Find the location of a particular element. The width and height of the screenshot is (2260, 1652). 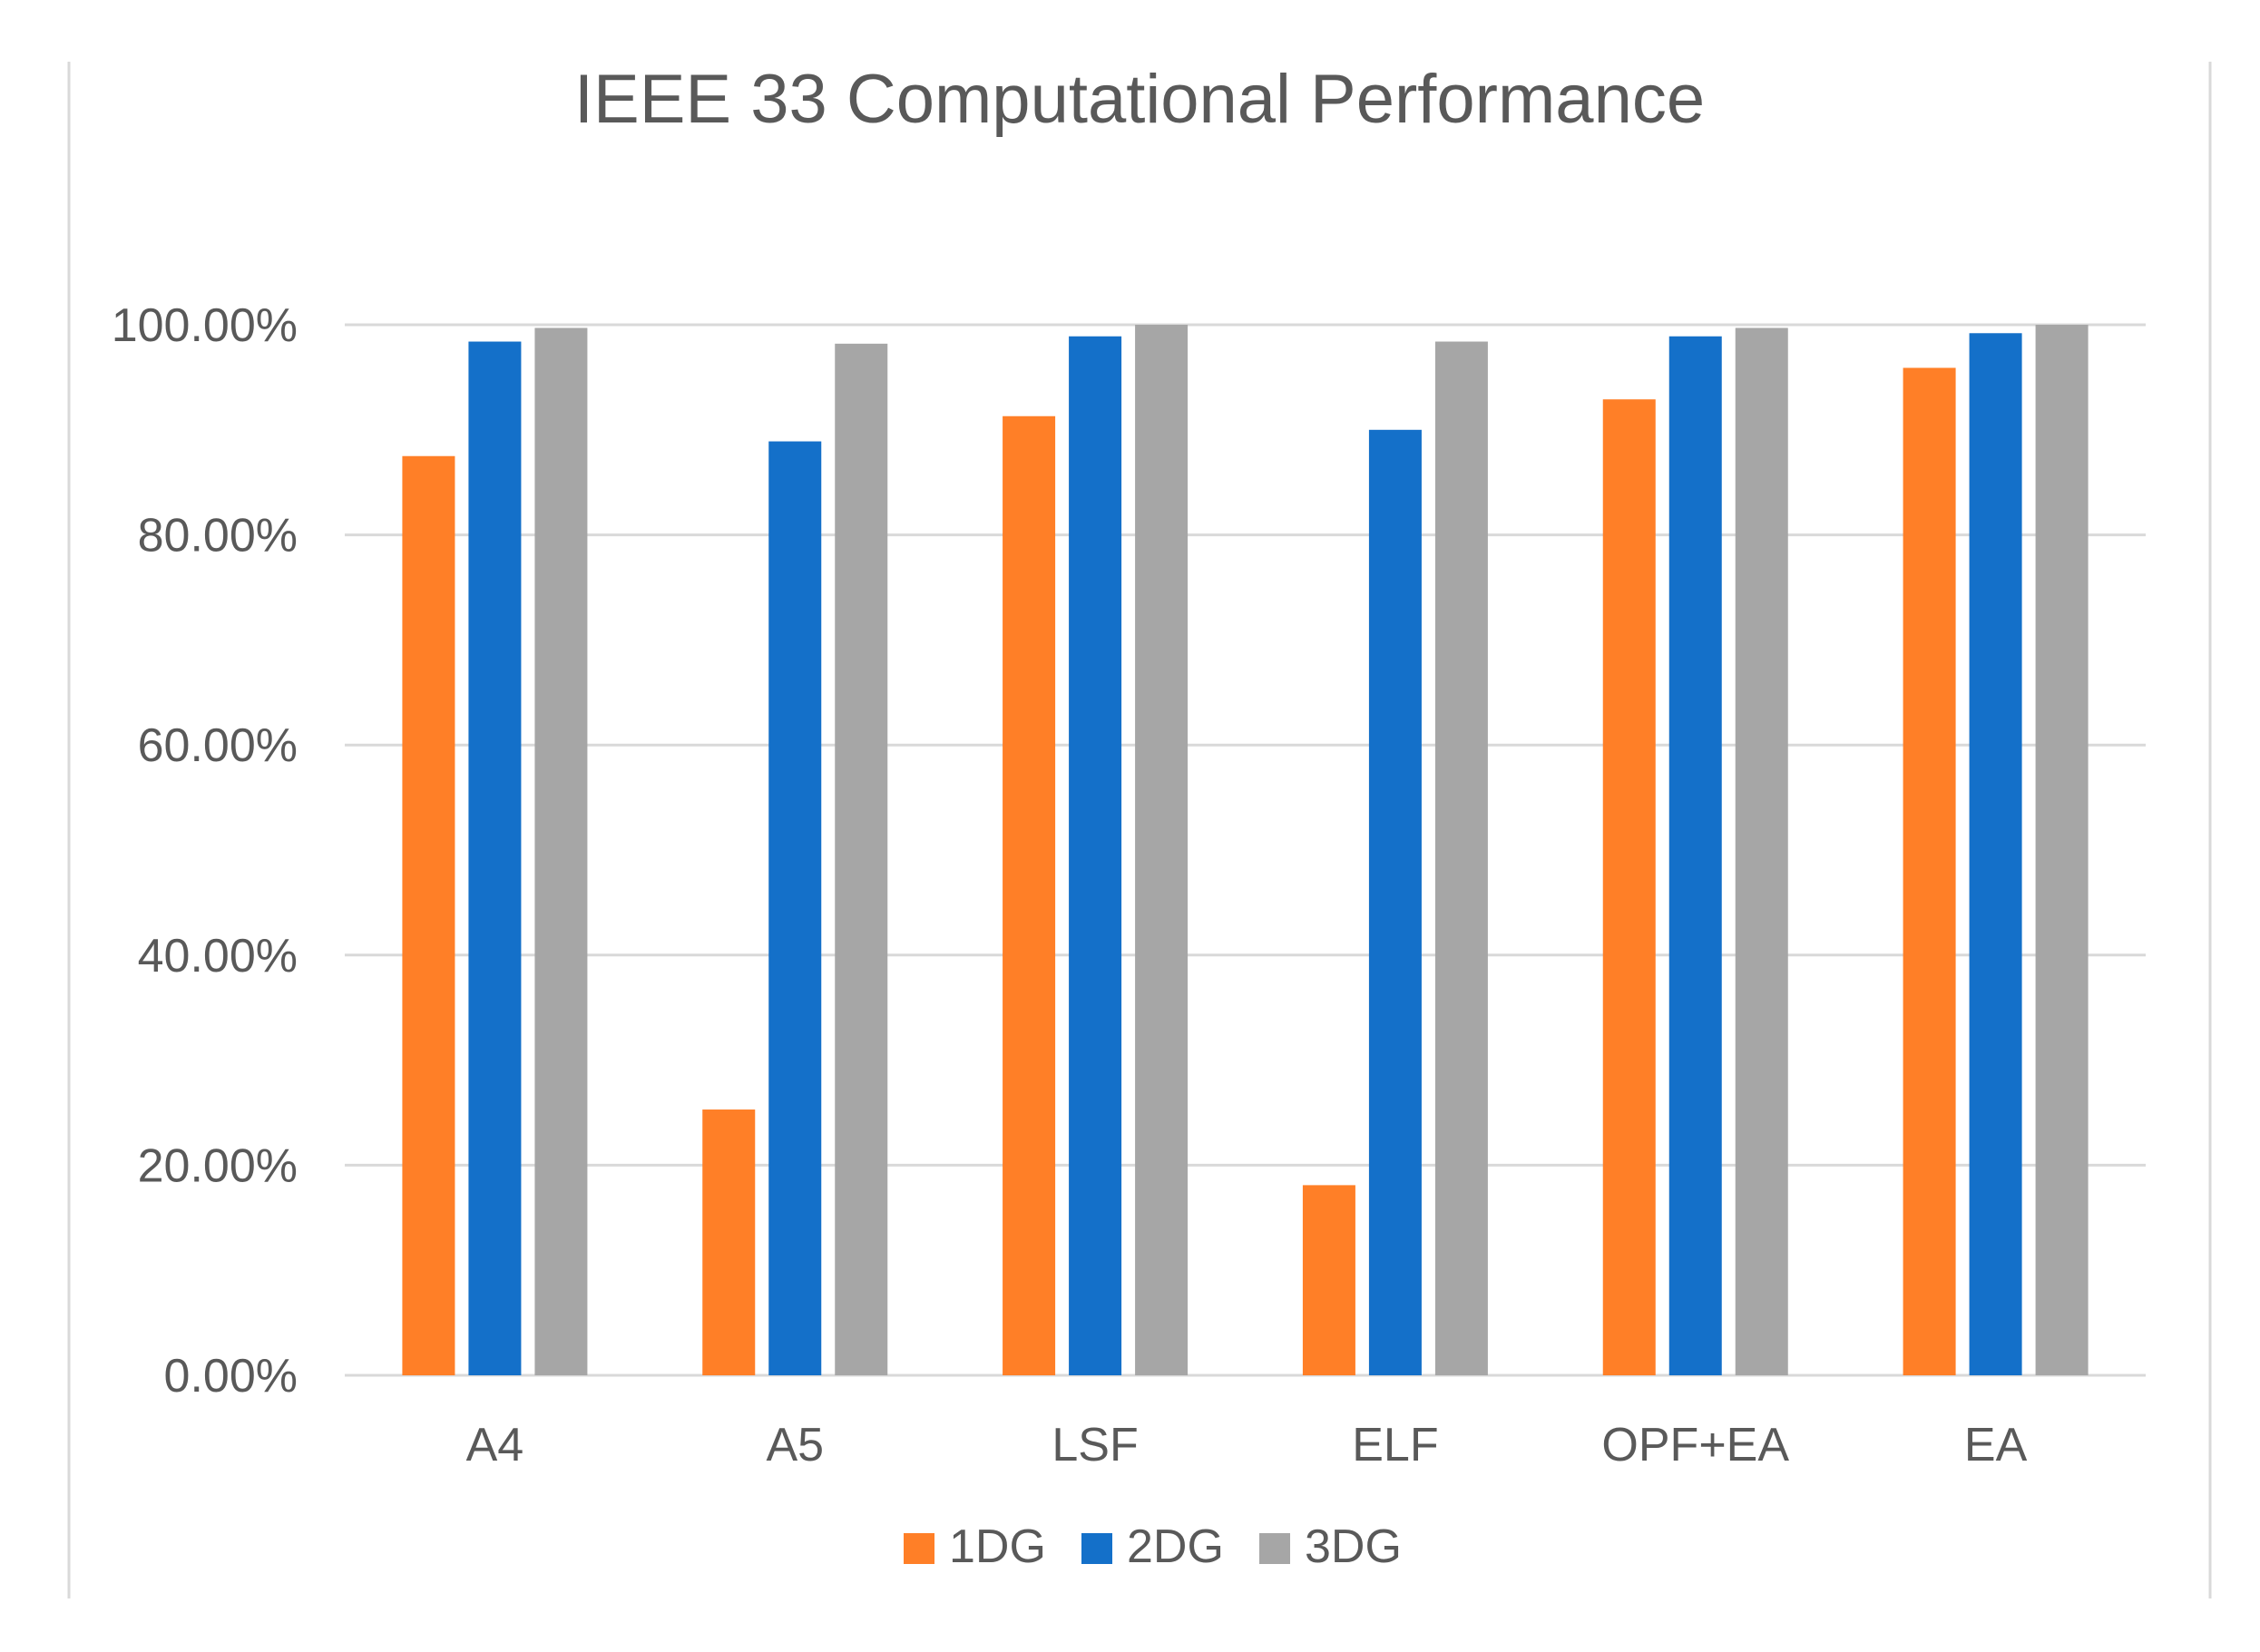

x-tick-label-5: EA is located at coordinates (1996, 1445).